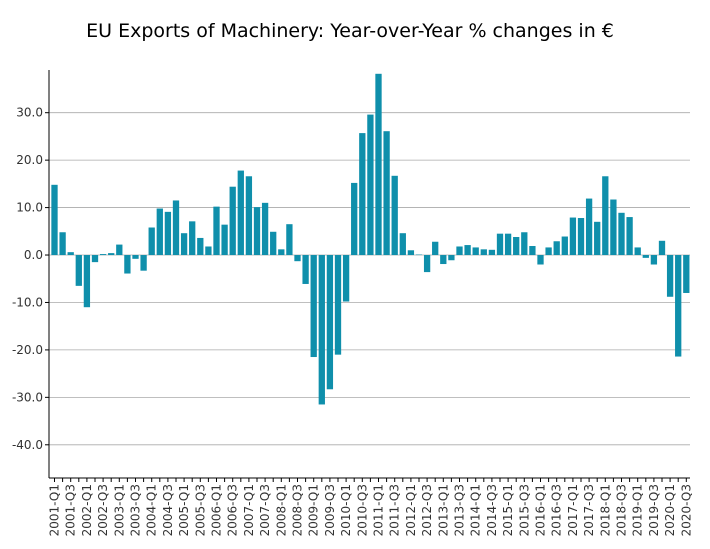 Image resolution: width=710 pixels, height=549 pixels. What do you see at coordinates (135, 257) in the screenshot?
I see `bar: 2003-Q3: -0.8` at bounding box center [135, 257].